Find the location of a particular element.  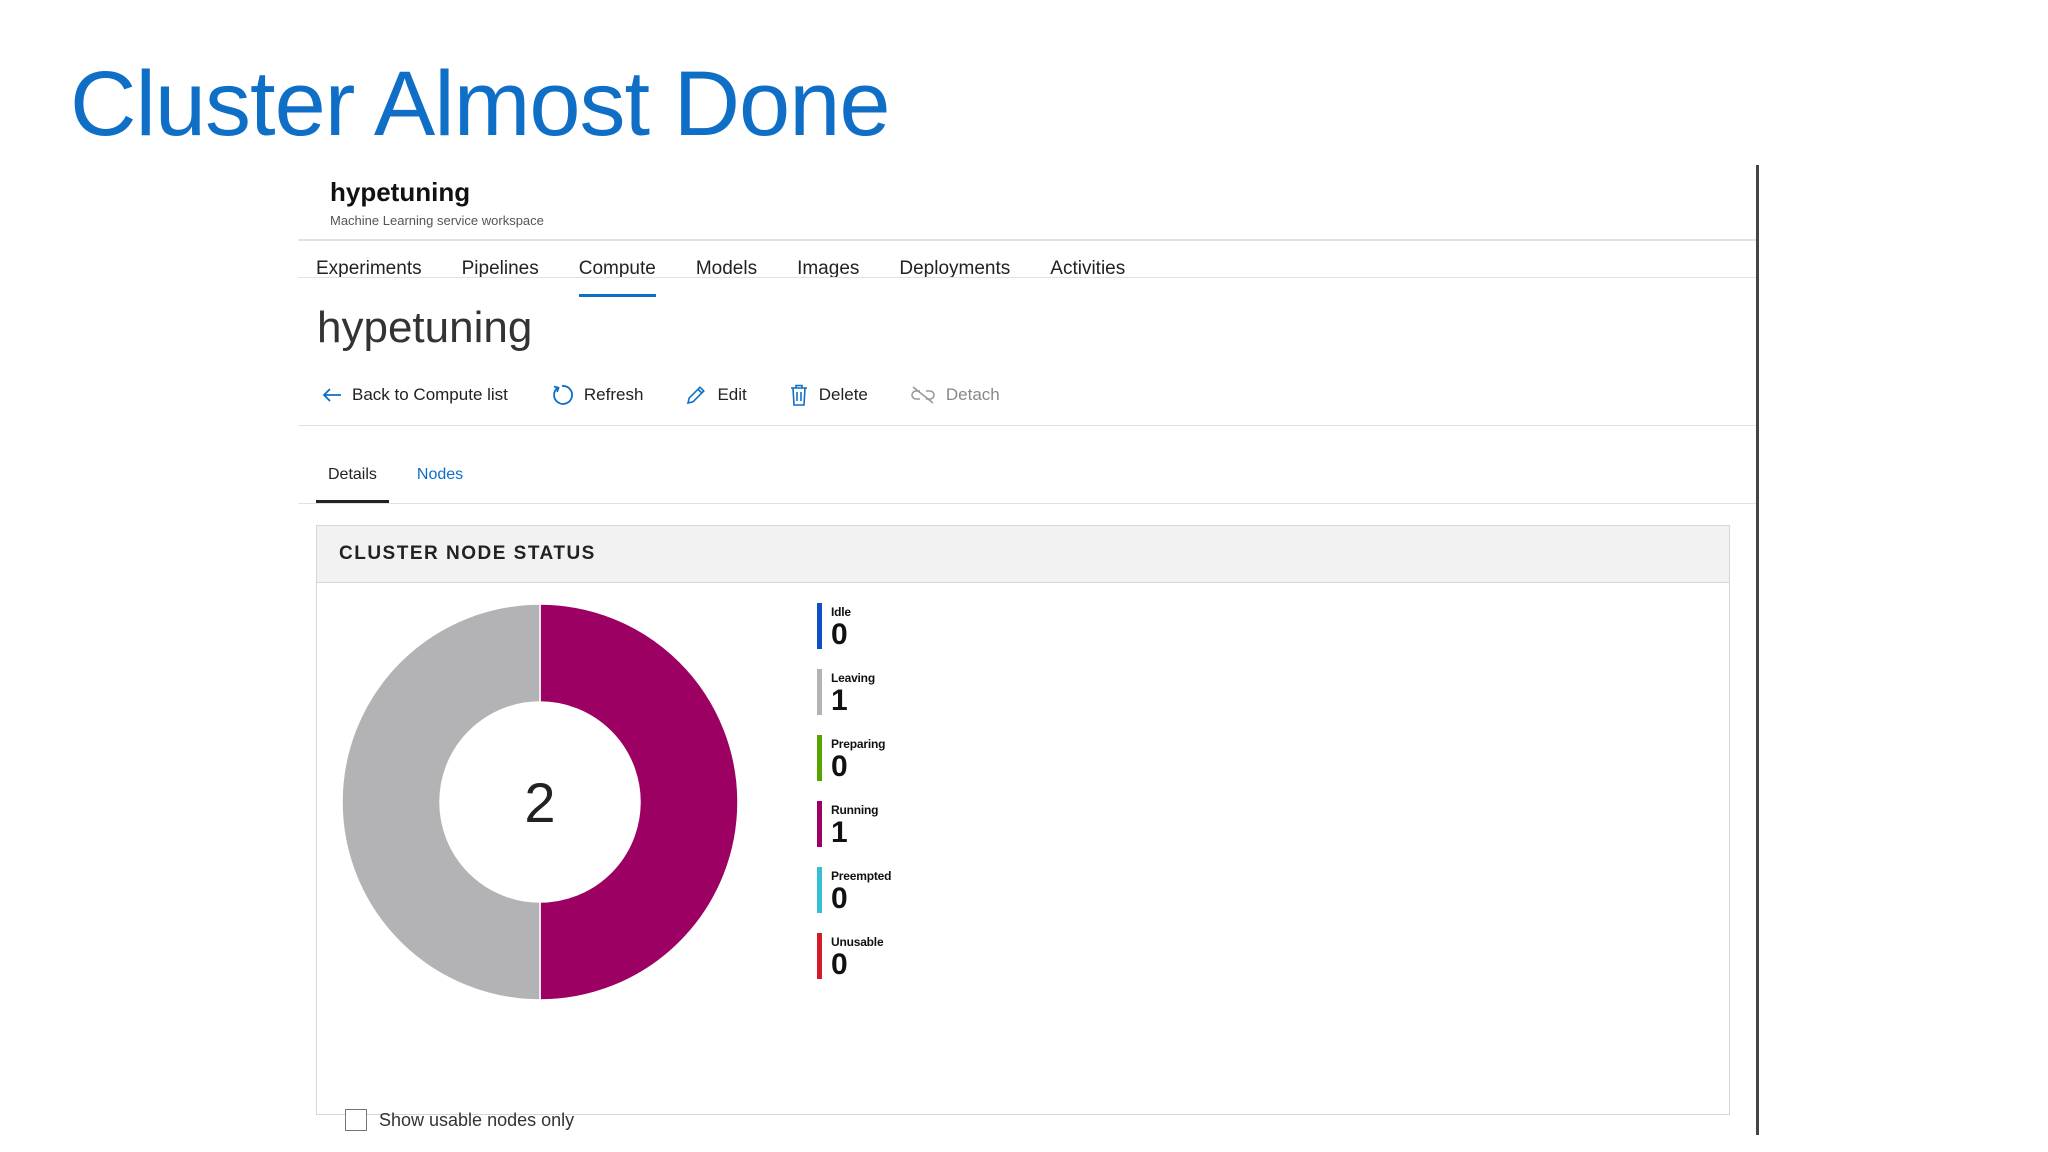

command-toolbar: Back to Compute list Refresh Edit Delete is located at coordinates (682, 395).